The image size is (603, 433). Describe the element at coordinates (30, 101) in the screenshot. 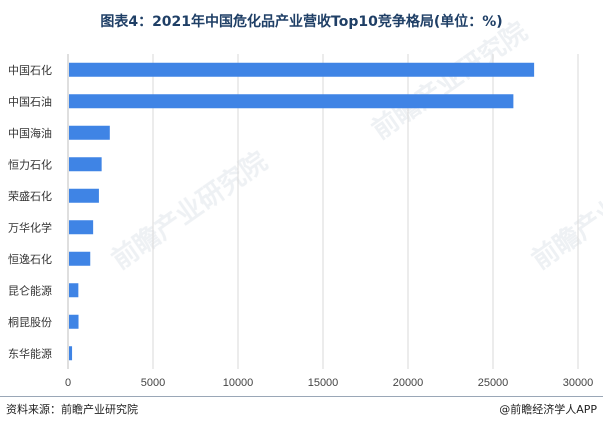

I see `category-label-1: 中国石油` at that location.